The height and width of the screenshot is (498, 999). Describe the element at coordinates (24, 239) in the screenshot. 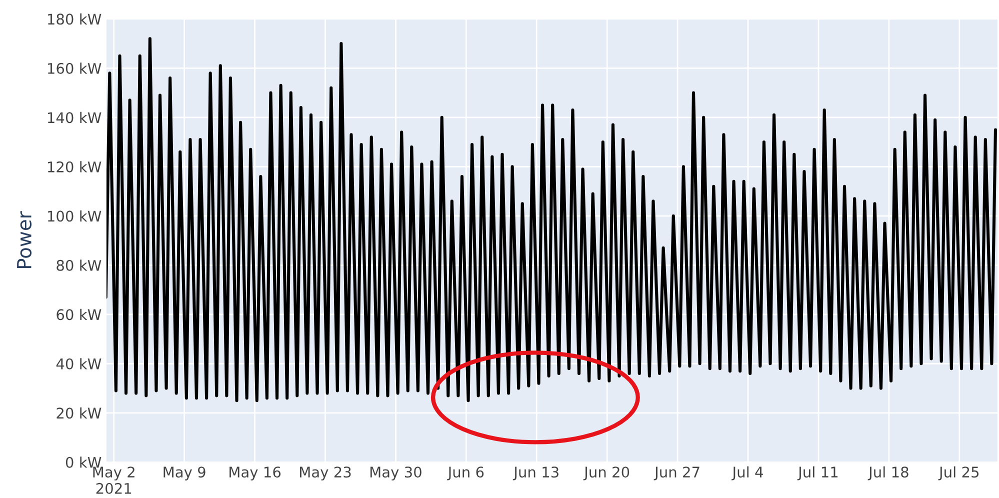

I see `y-axis-title: Power` at that location.